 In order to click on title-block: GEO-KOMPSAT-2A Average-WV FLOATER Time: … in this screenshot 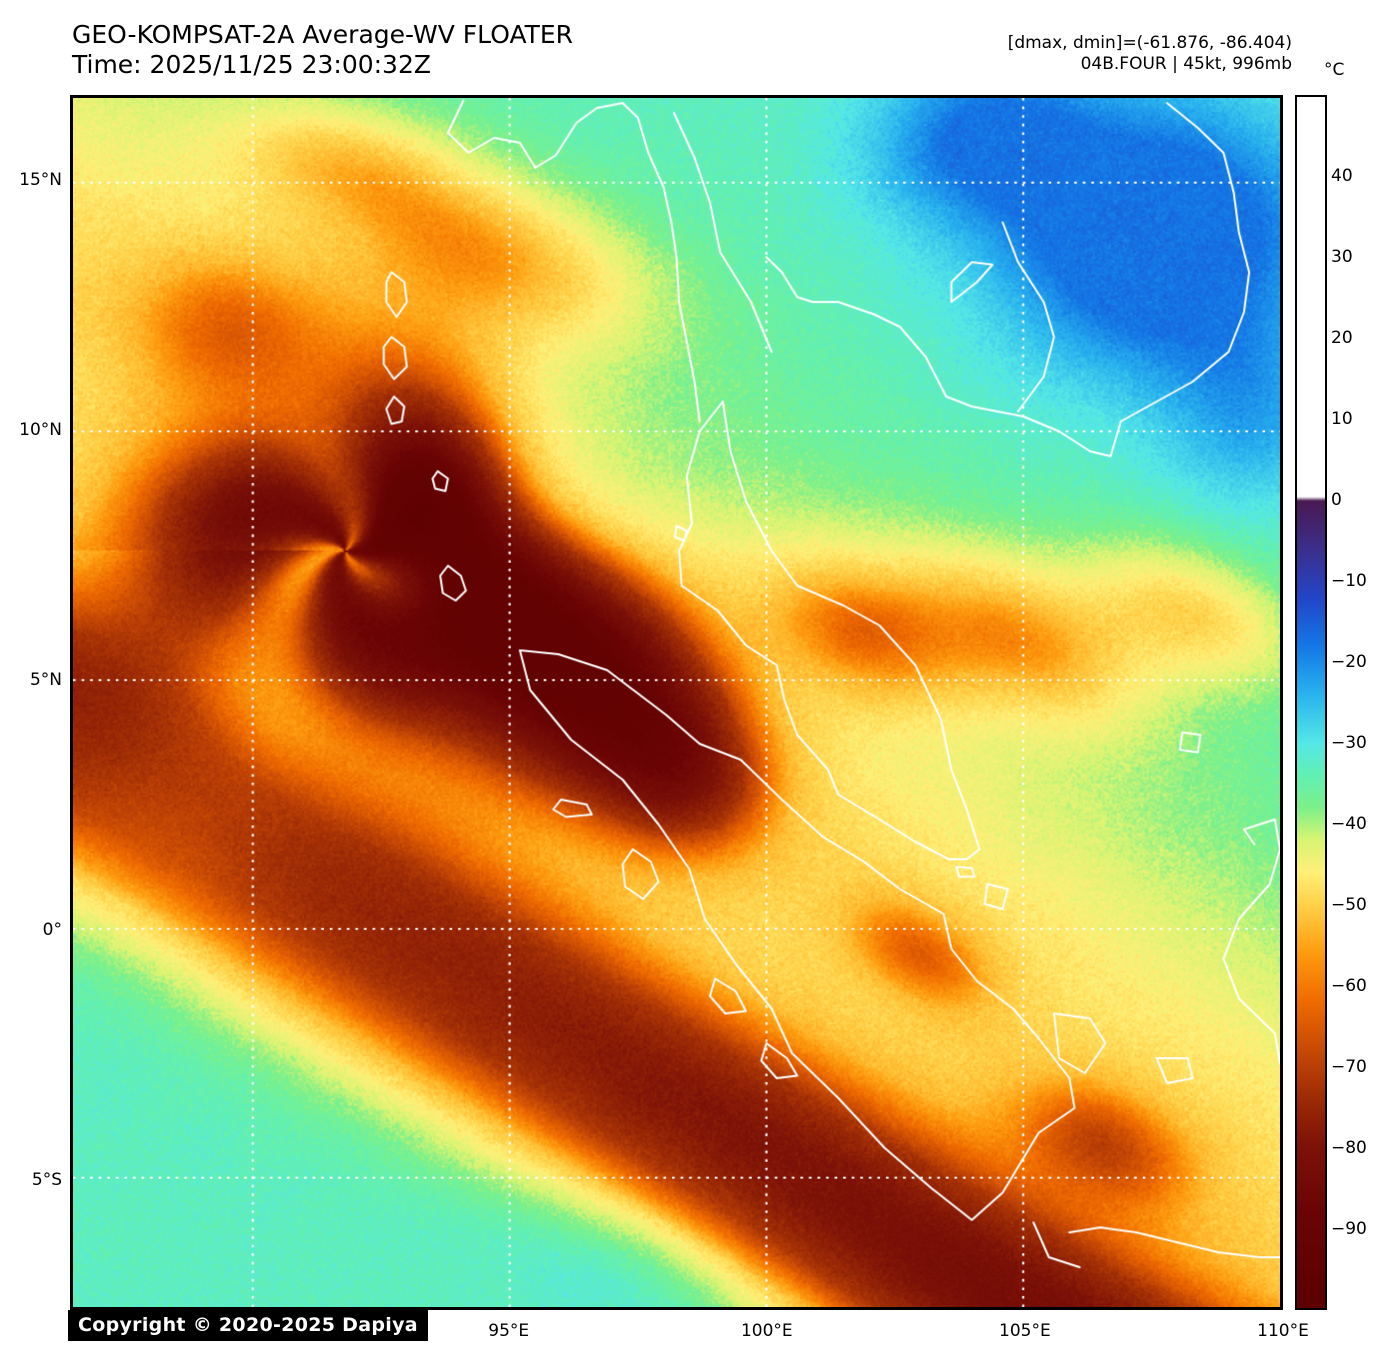, I will do `click(322, 50)`.